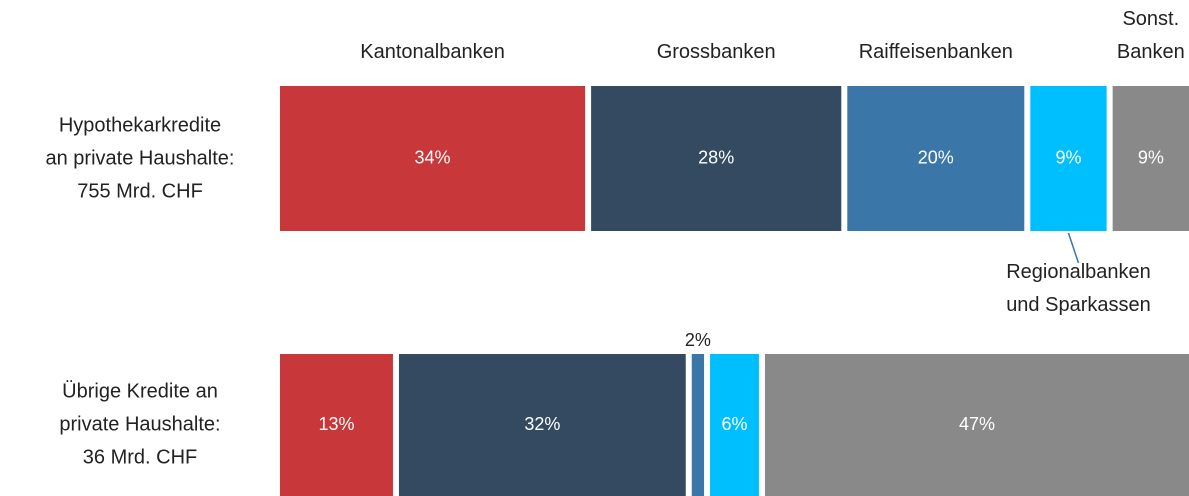 The width and height of the screenshot is (1189, 496). I want to click on value-label: 28%, so click(716, 157).